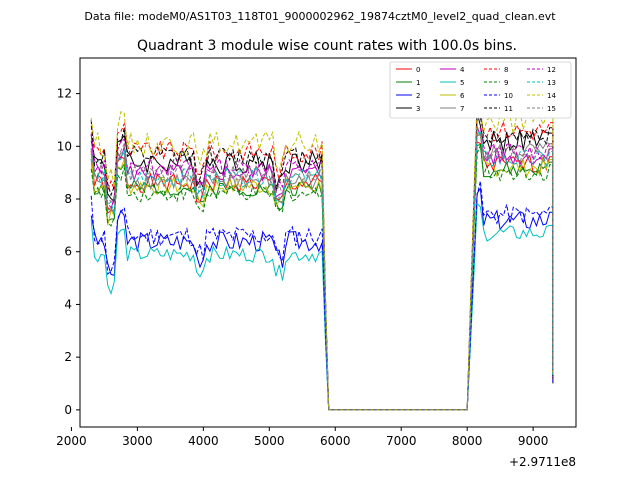  I want to click on legend-label-14: 14, so click(551, 96).